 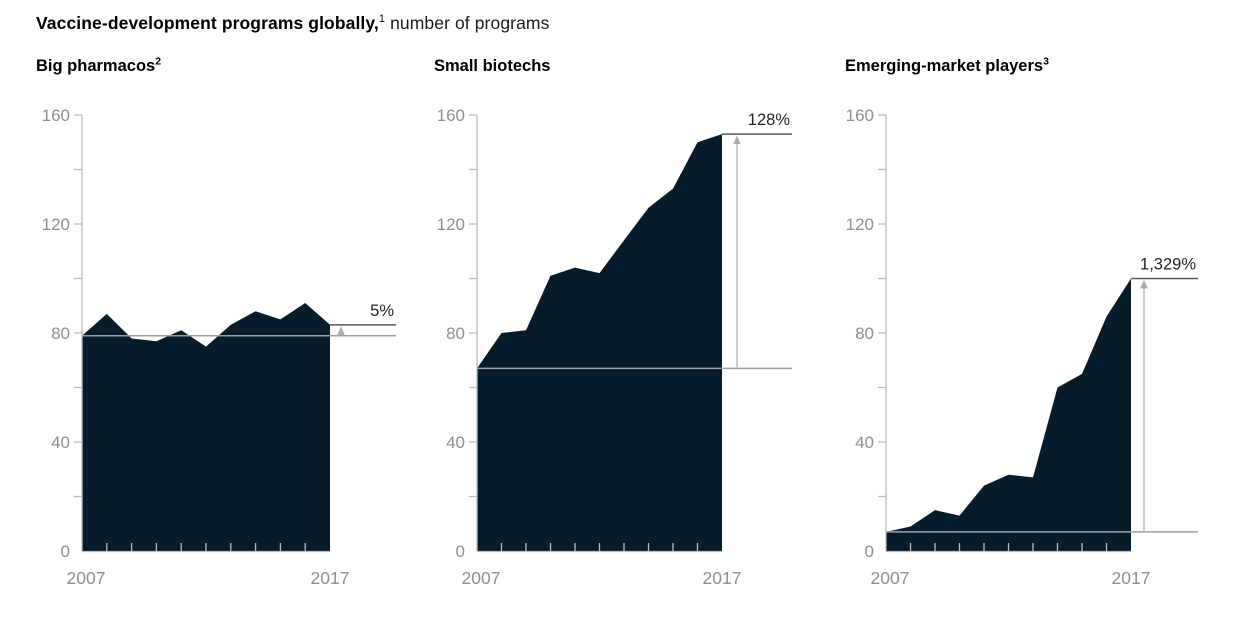 I want to click on panel-title-big-pharmacos: Big pharmacos2, so click(x=99, y=65).